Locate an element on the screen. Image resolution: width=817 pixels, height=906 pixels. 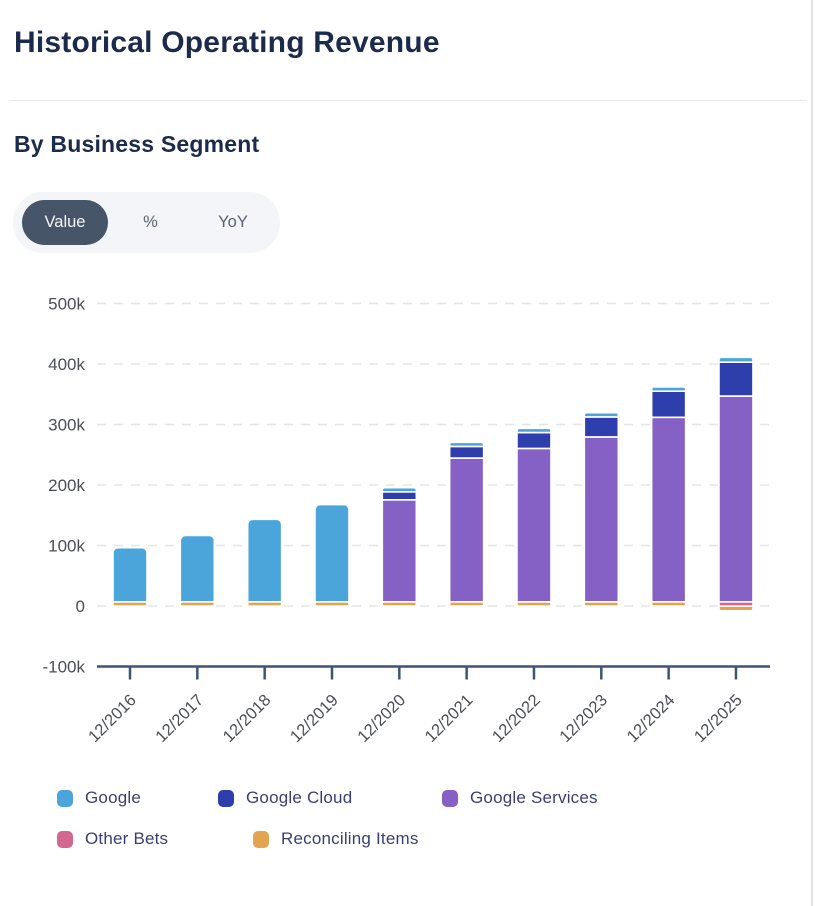
x-axis-tick-label: 12/2018 is located at coordinates (247, 718).